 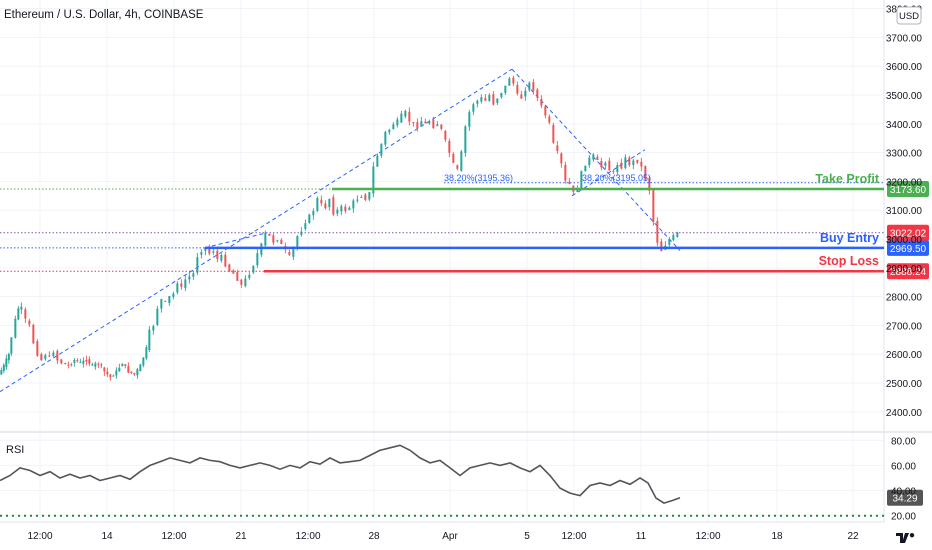 What do you see at coordinates (904, 96) in the screenshot?
I see `price-tick-label: 3500.00` at bounding box center [904, 96].